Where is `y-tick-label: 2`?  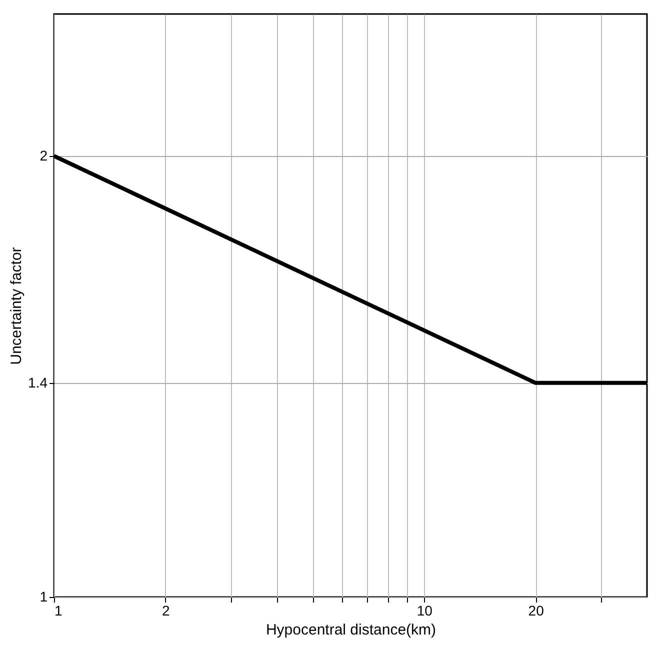
y-tick-label: 2 is located at coordinates (44, 155).